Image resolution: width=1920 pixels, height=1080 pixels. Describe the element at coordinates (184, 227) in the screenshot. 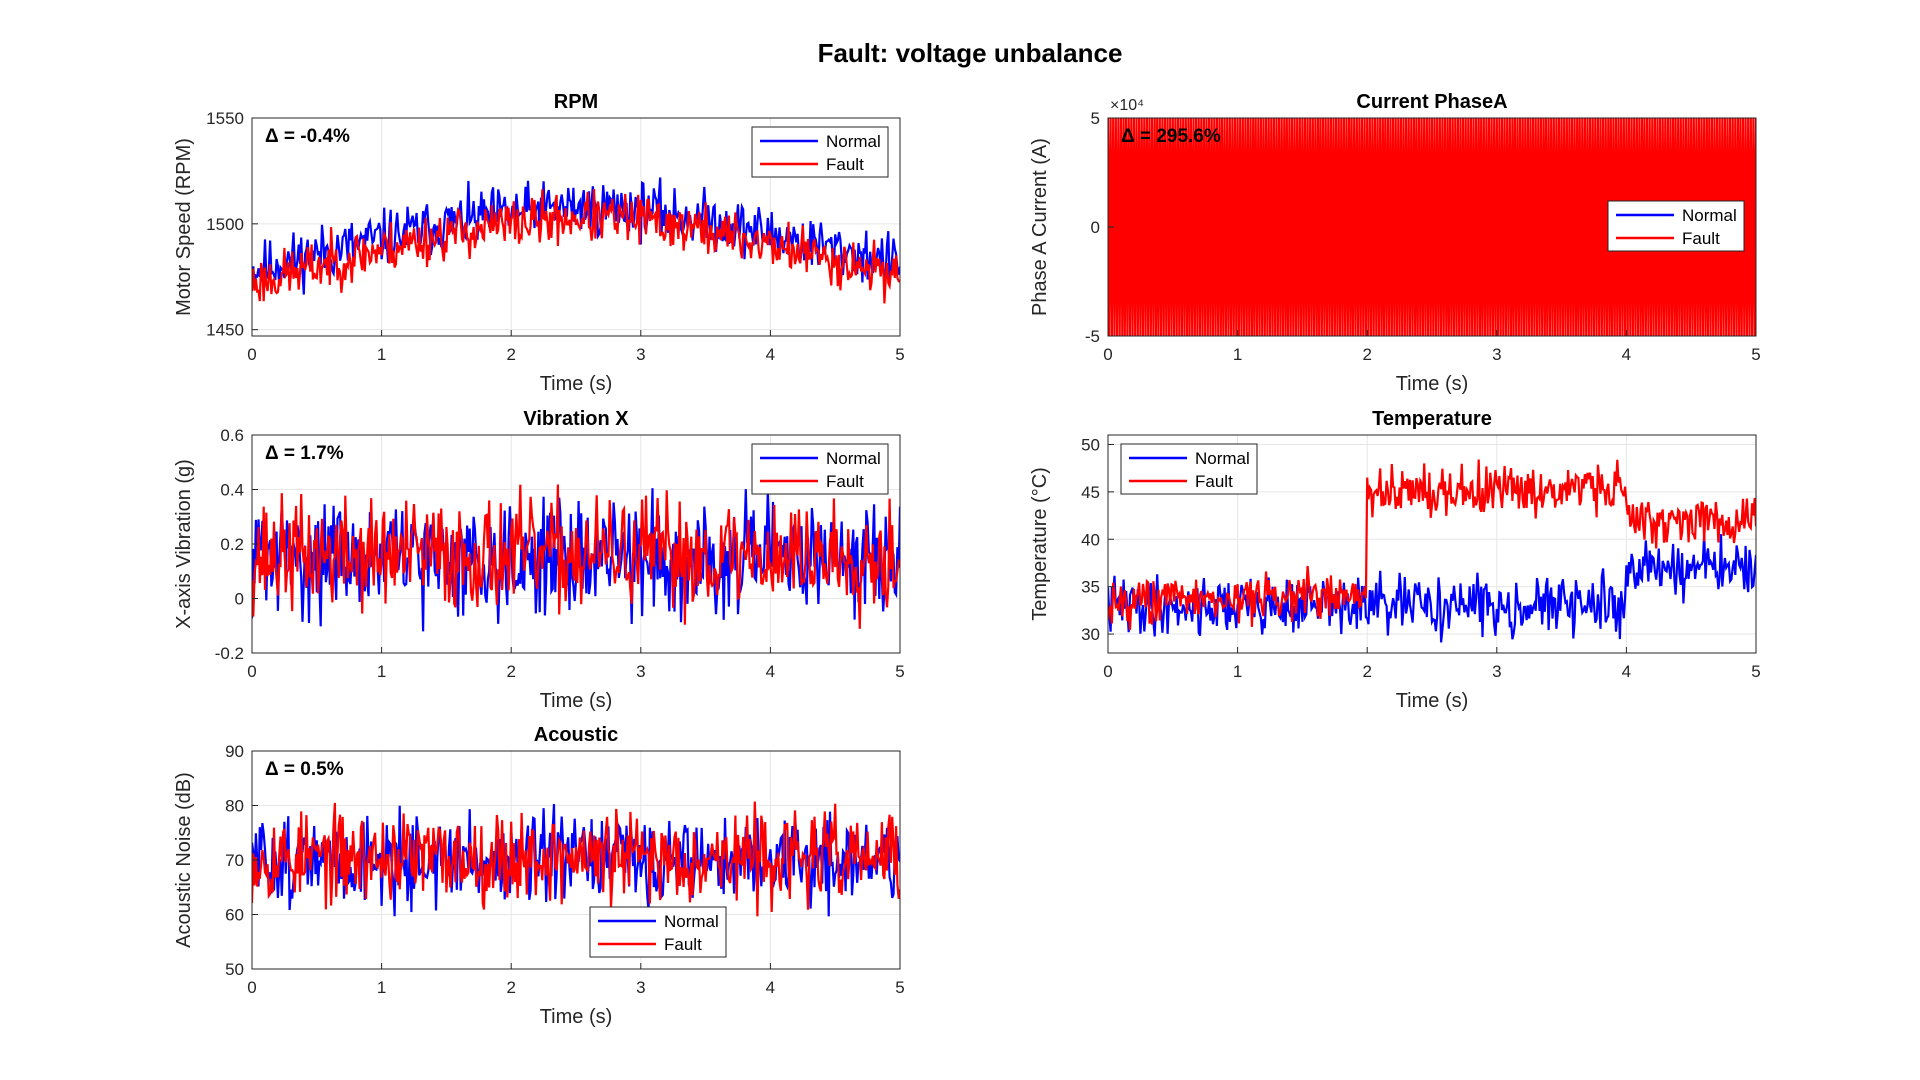

I see `y-axis-label: Motor Speed (RPM)` at that location.